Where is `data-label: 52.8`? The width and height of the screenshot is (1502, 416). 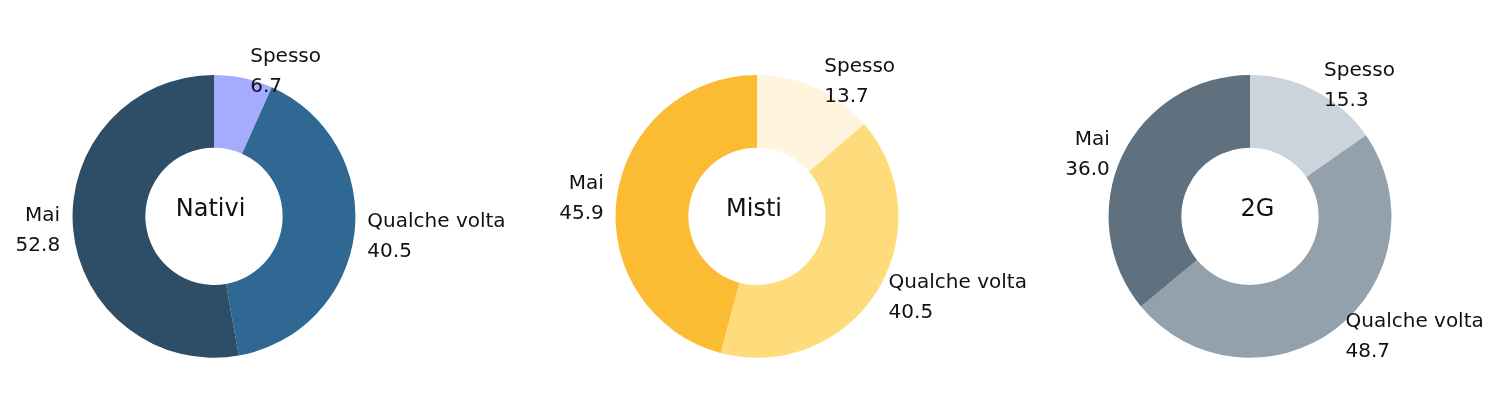 data-label: 52.8 is located at coordinates (38, 244).